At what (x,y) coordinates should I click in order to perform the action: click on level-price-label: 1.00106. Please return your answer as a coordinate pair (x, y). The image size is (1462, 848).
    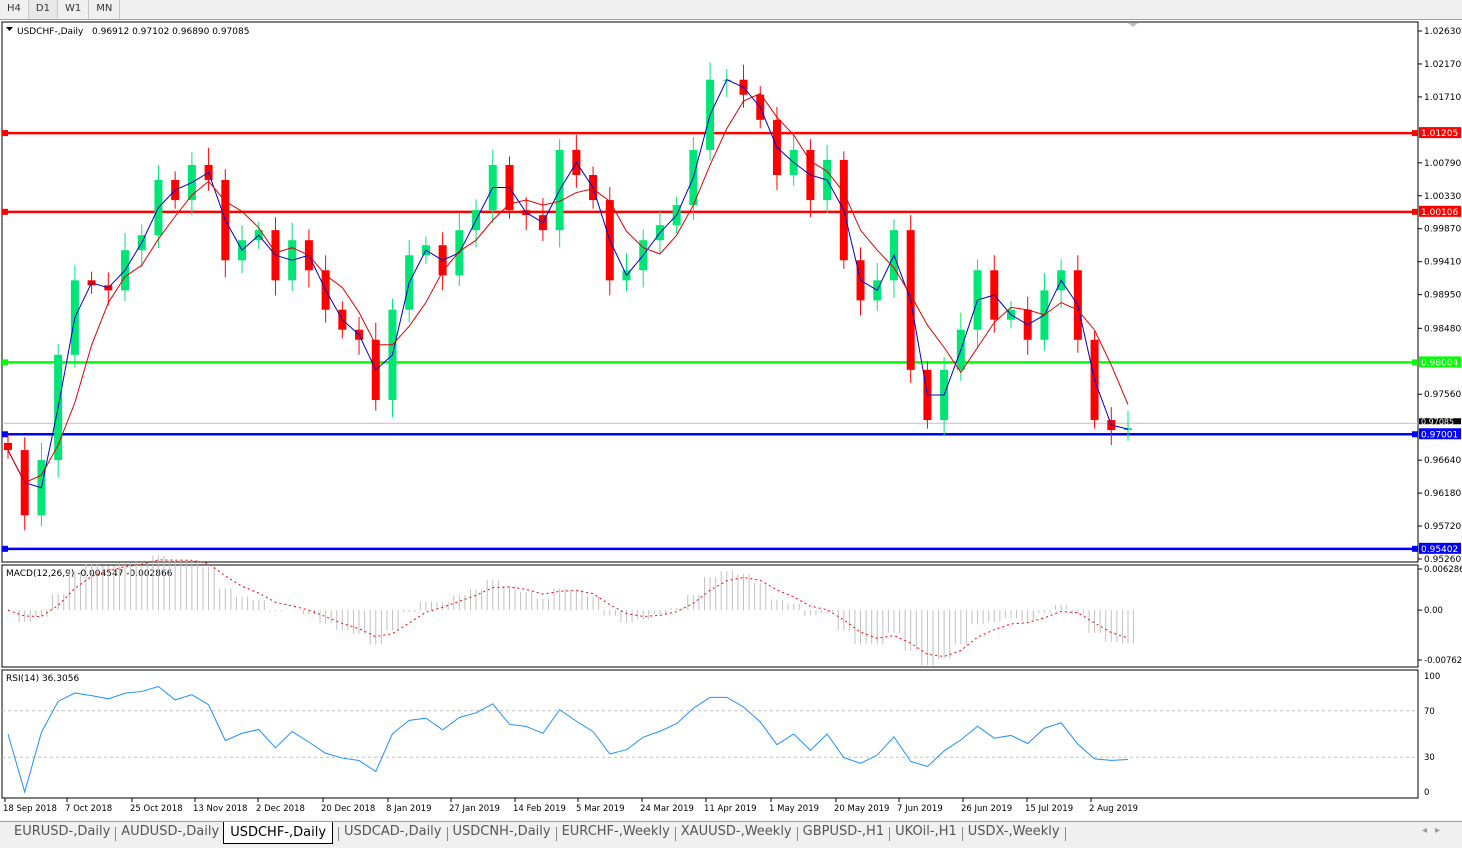
    Looking at the image, I should click on (1439, 213).